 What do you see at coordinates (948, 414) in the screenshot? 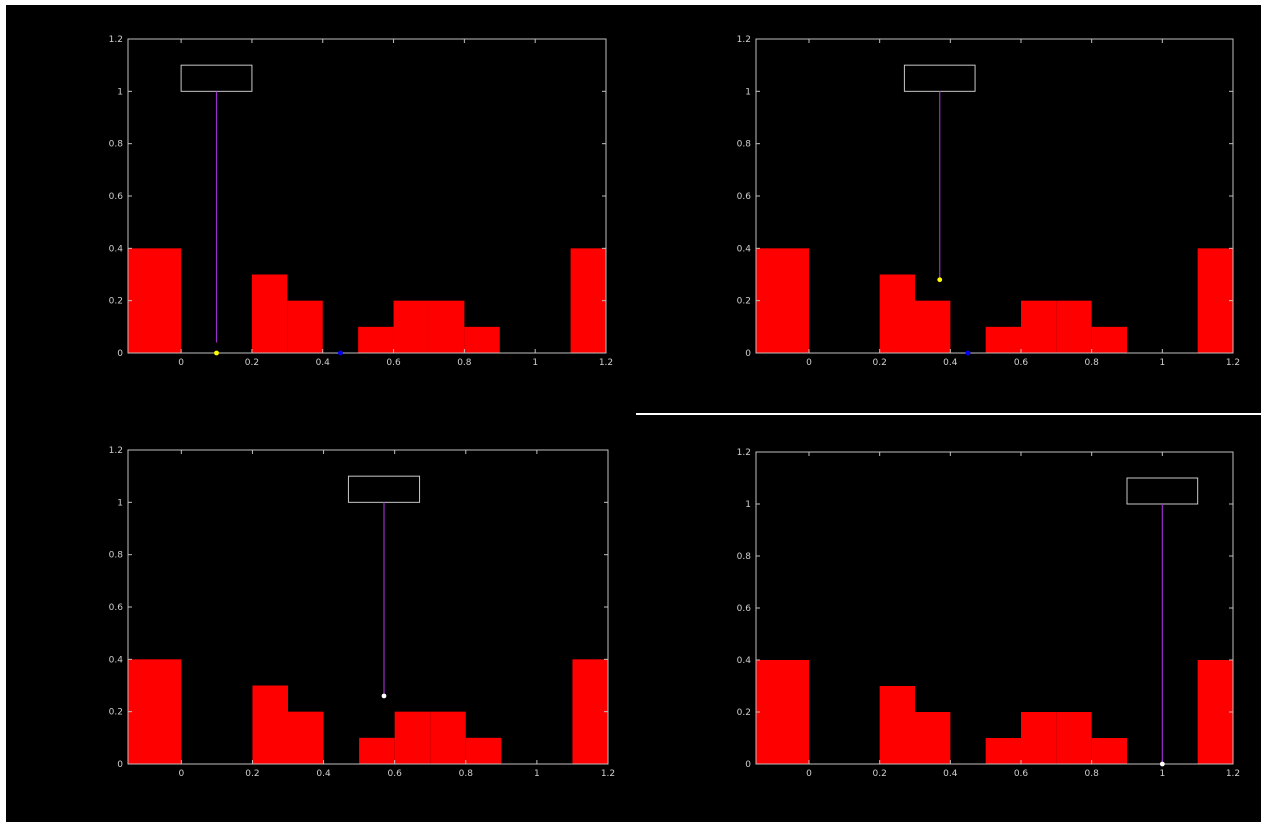
I see `panel-divider` at bounding box center [948, 414].